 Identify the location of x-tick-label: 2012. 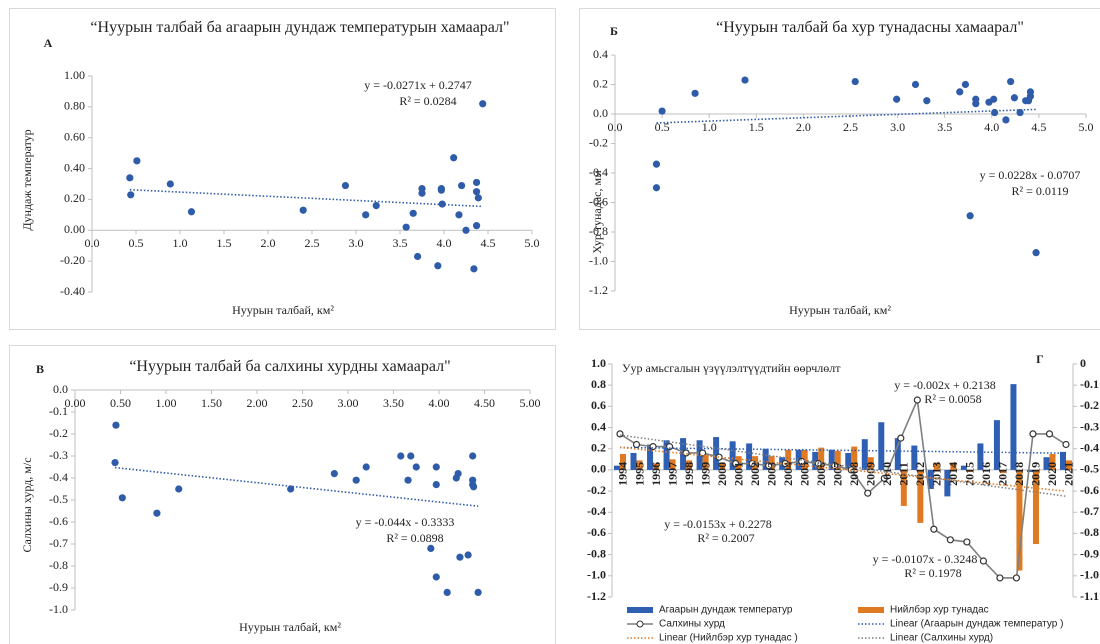
(920, 474).